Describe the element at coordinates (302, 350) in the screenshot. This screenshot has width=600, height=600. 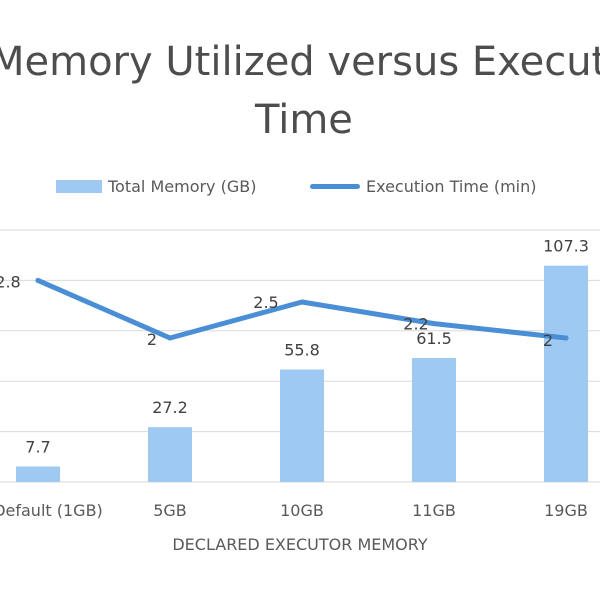
I see `bar-data-label: 55.8` at that location.